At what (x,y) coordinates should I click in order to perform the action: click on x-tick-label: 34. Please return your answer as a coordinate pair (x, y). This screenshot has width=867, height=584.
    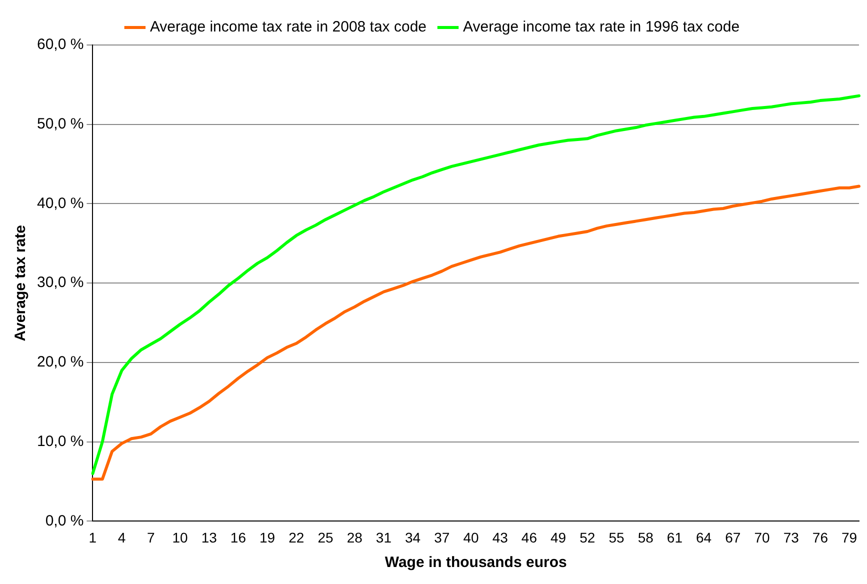
    Looking at the image, I should click on (413, 537).